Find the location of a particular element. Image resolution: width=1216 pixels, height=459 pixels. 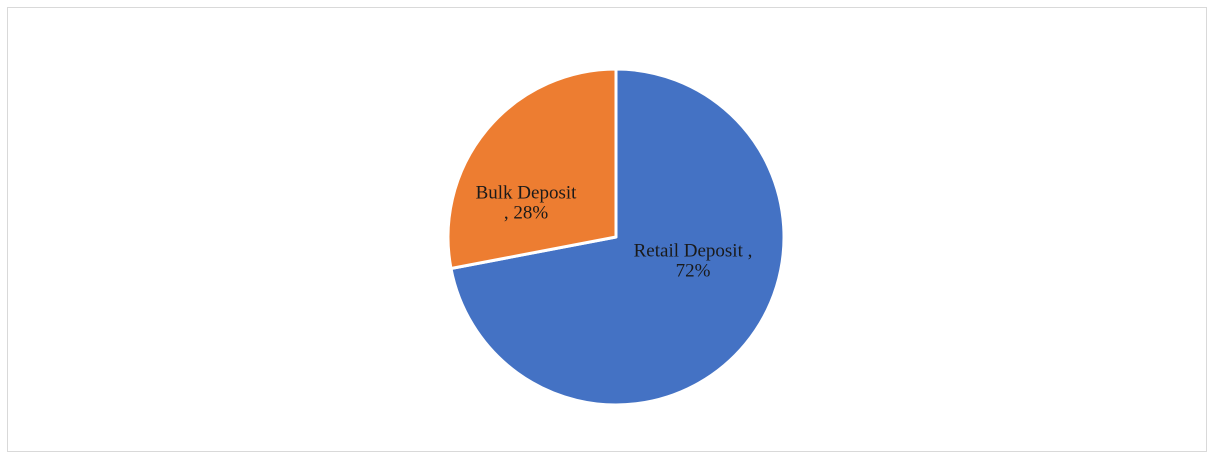

data-label-retail-deposit: Retail Deposit , 72% is located at coordinates (693, 260).